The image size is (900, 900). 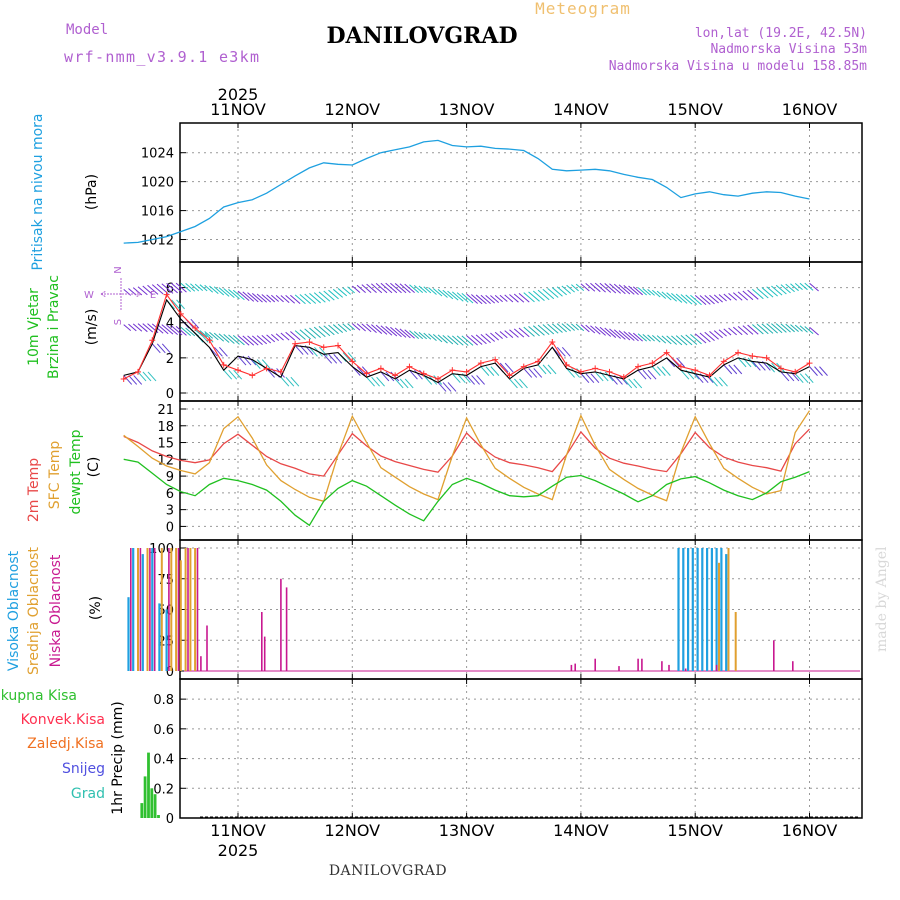 What do you see at coordinates (34, 611) in the screenshot?
I see `mid-cloud-ylabel: Srednja Oblacnost` at bounding box center [34, 611].